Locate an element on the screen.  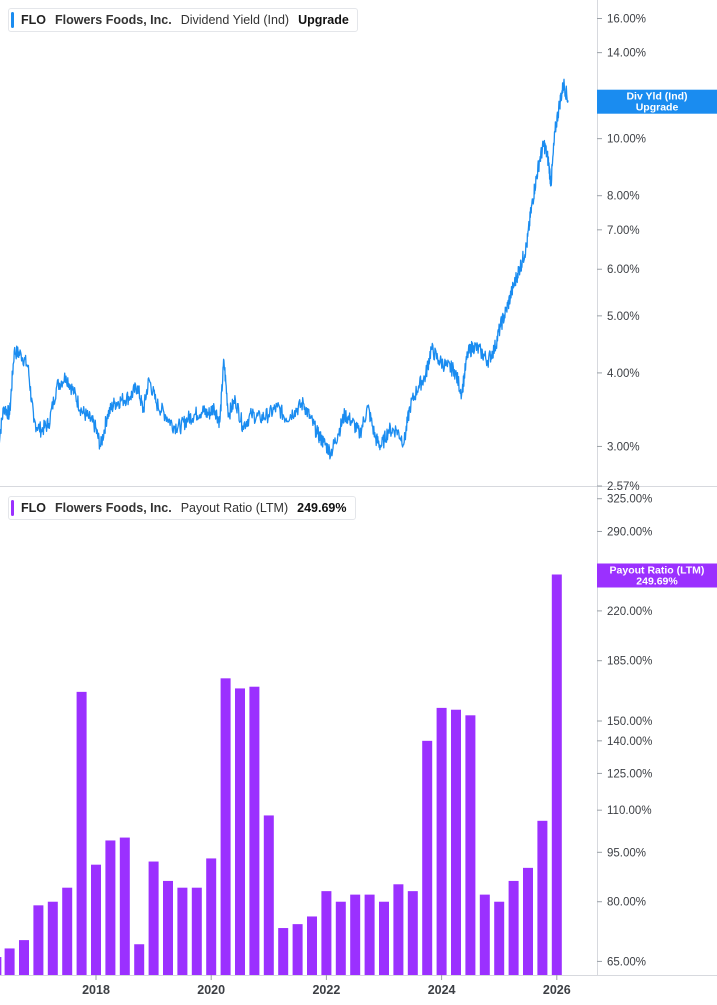
payout-ratio-y-tick-label: 140.00% is located at coordinates (629, 742).